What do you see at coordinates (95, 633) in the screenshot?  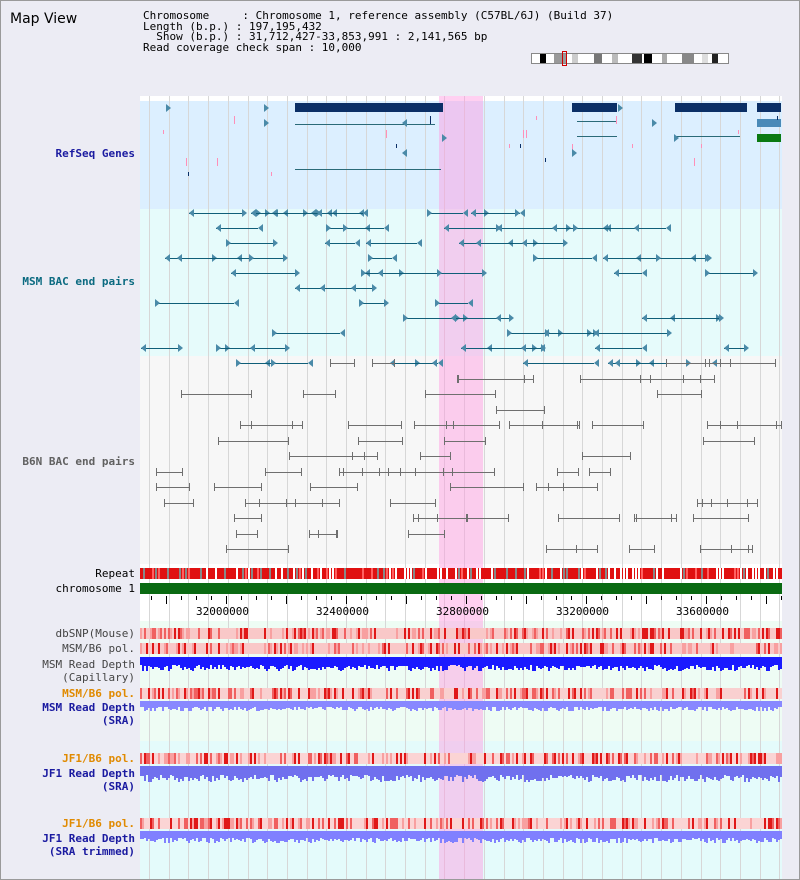 I see `track-label-dbsnp: dbSNP(Mouse)` at bounding box center [95, 633].